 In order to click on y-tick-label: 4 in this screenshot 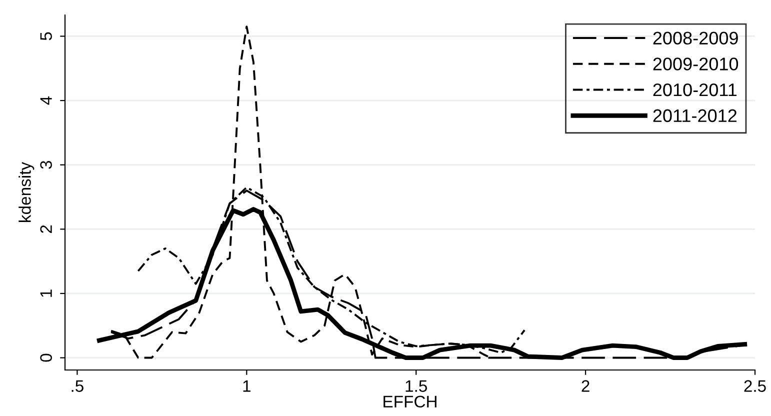, I will do `click(46, 100)`.